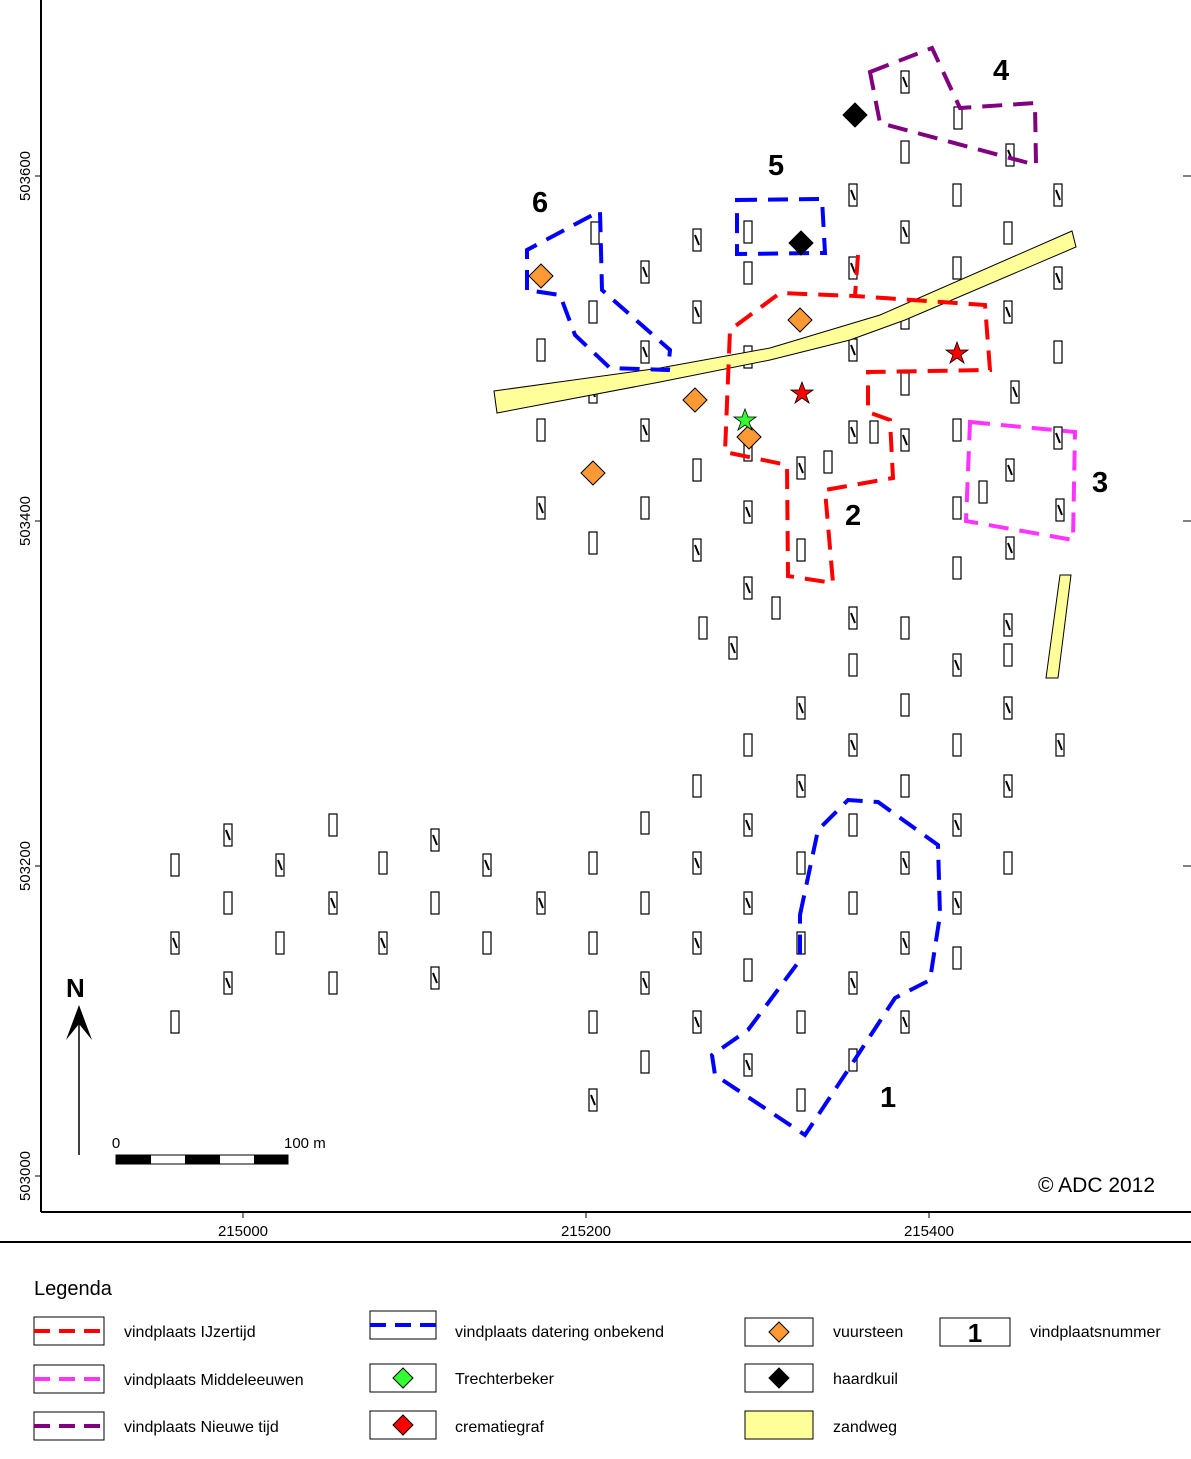 The width and height of the screenshot is (1191, 1459). What do you see at coordinates (79, 1064) in the screenshot?
I see `north-arrow: N` at bounding box center [79, 1064].